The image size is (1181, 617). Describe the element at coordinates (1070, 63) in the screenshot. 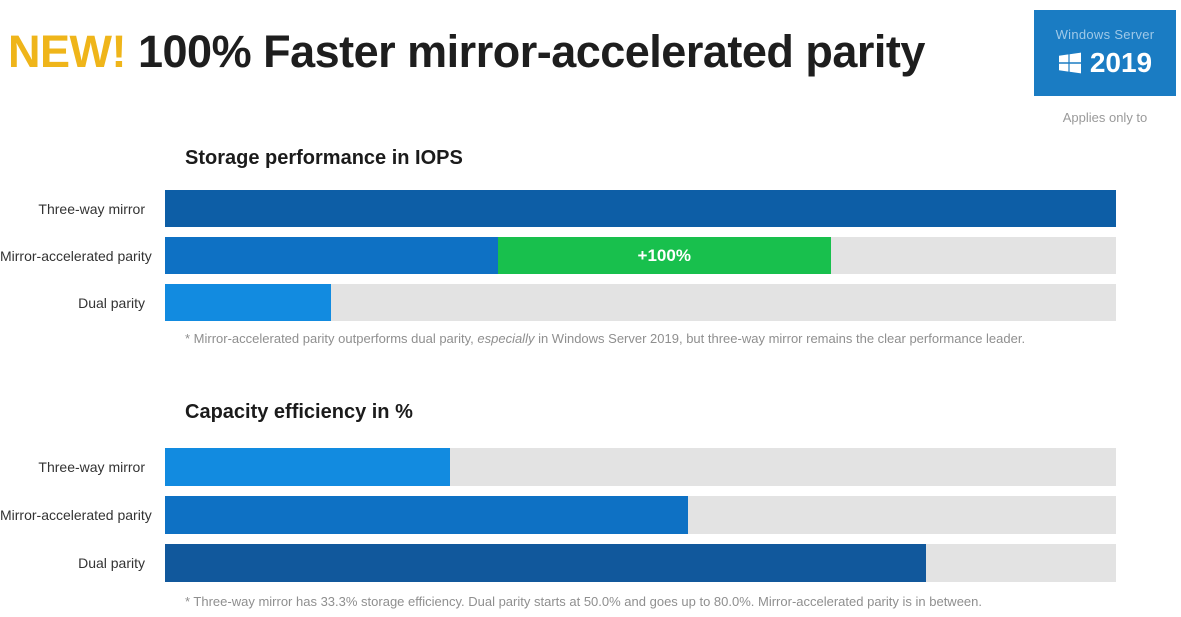

I see `windows-logo-icon` at that location.